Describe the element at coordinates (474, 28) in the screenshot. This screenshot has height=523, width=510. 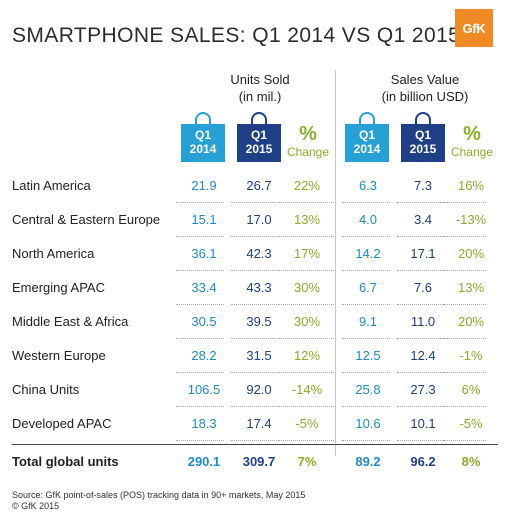
I see `gfk-logo: GfK` at that location.